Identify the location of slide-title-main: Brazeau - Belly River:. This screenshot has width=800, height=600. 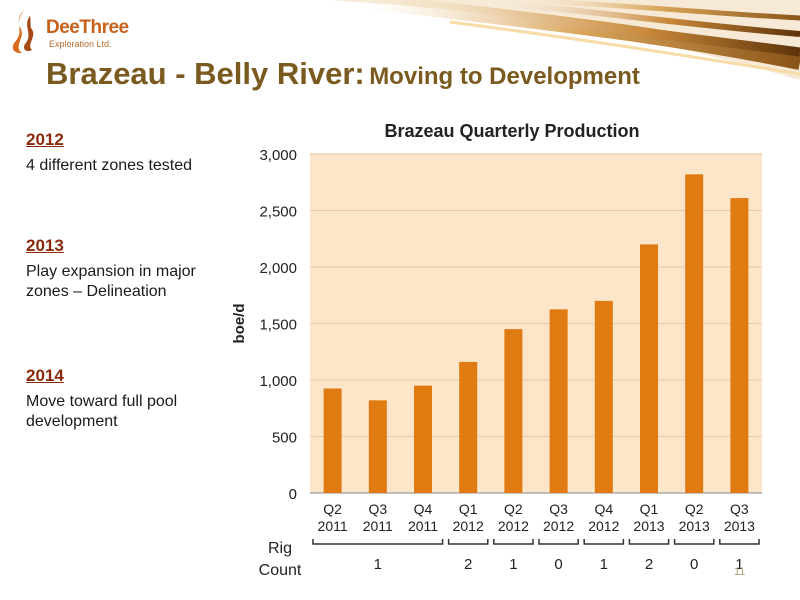
(205, 73).